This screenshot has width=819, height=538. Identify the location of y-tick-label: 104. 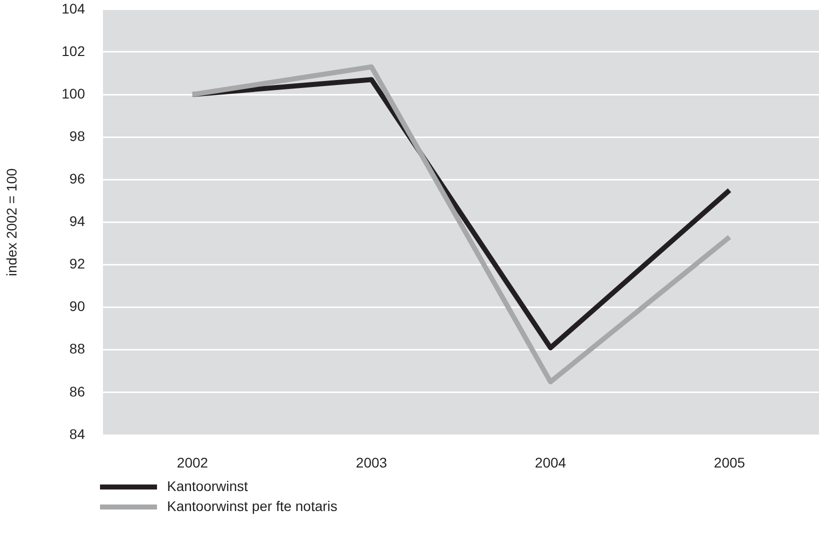
(74, 8).